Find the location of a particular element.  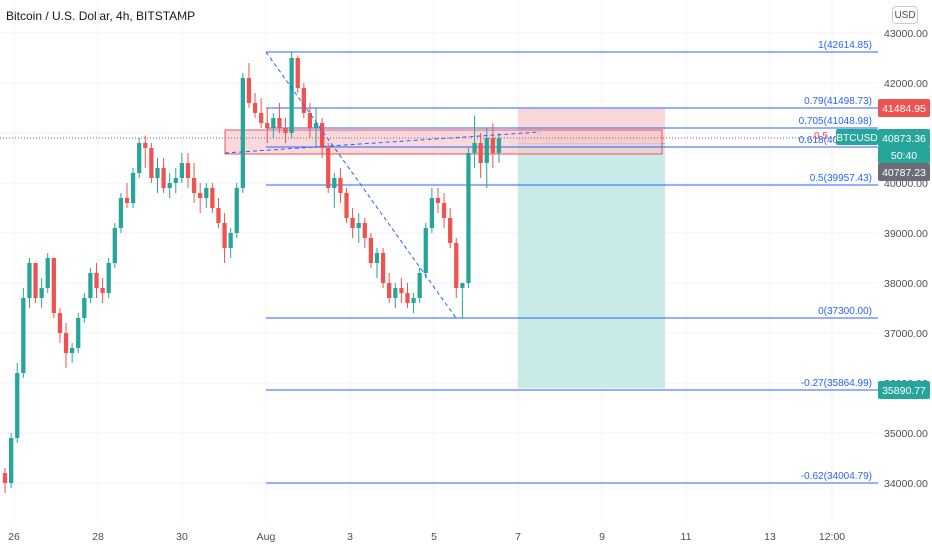

price-tick-label: 39000.00 is located at coordinates (906, 234).